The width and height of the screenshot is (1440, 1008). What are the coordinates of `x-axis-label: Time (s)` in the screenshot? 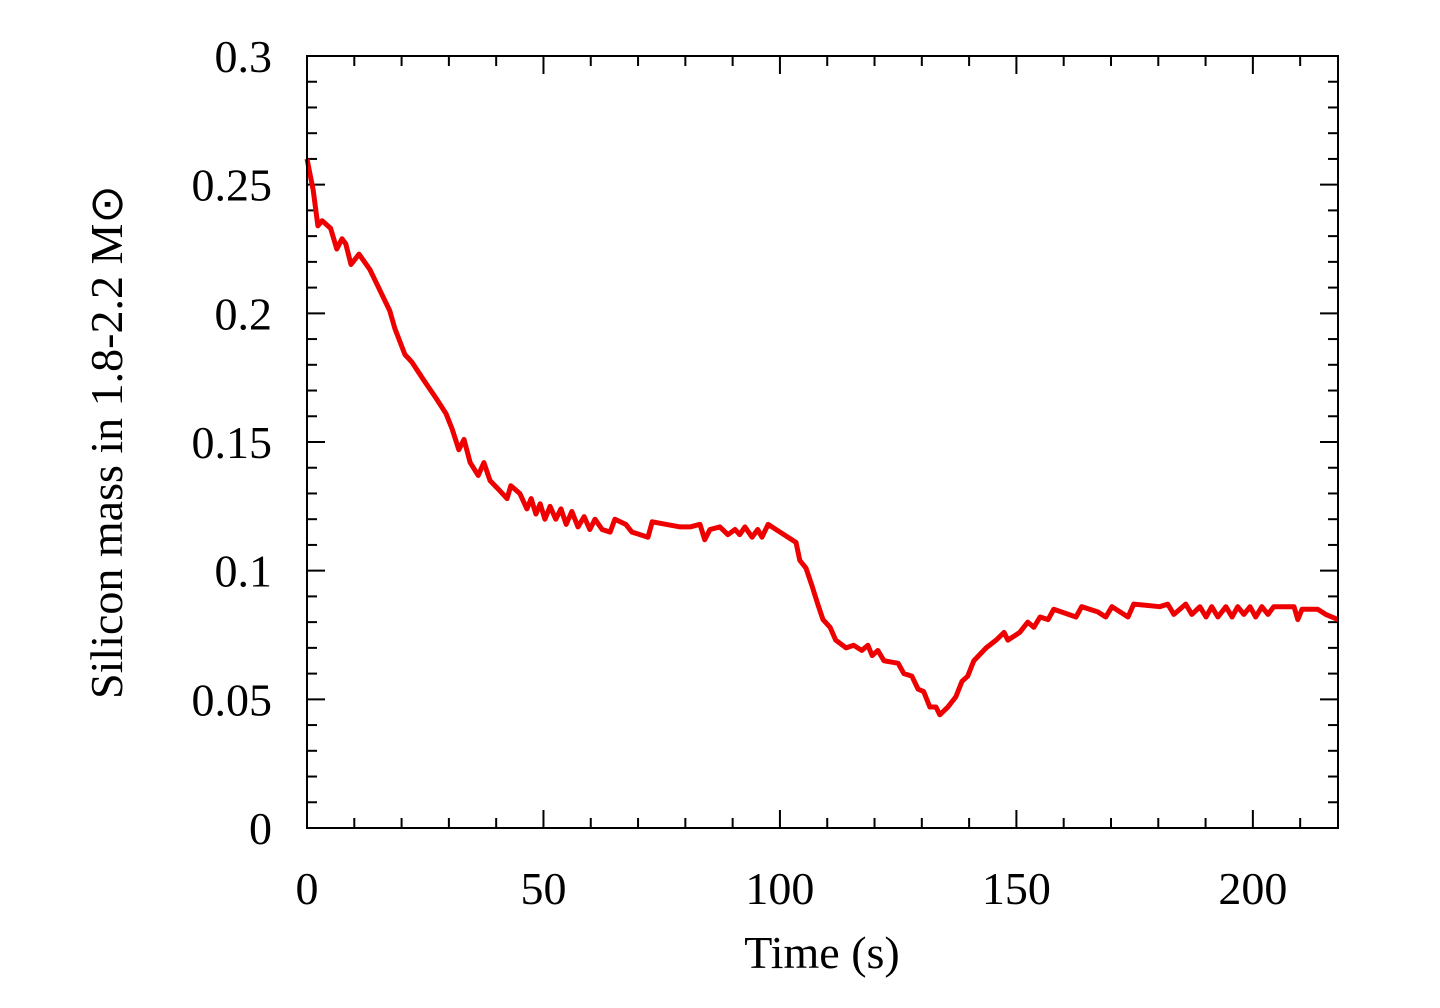 It's located at (822, 952).